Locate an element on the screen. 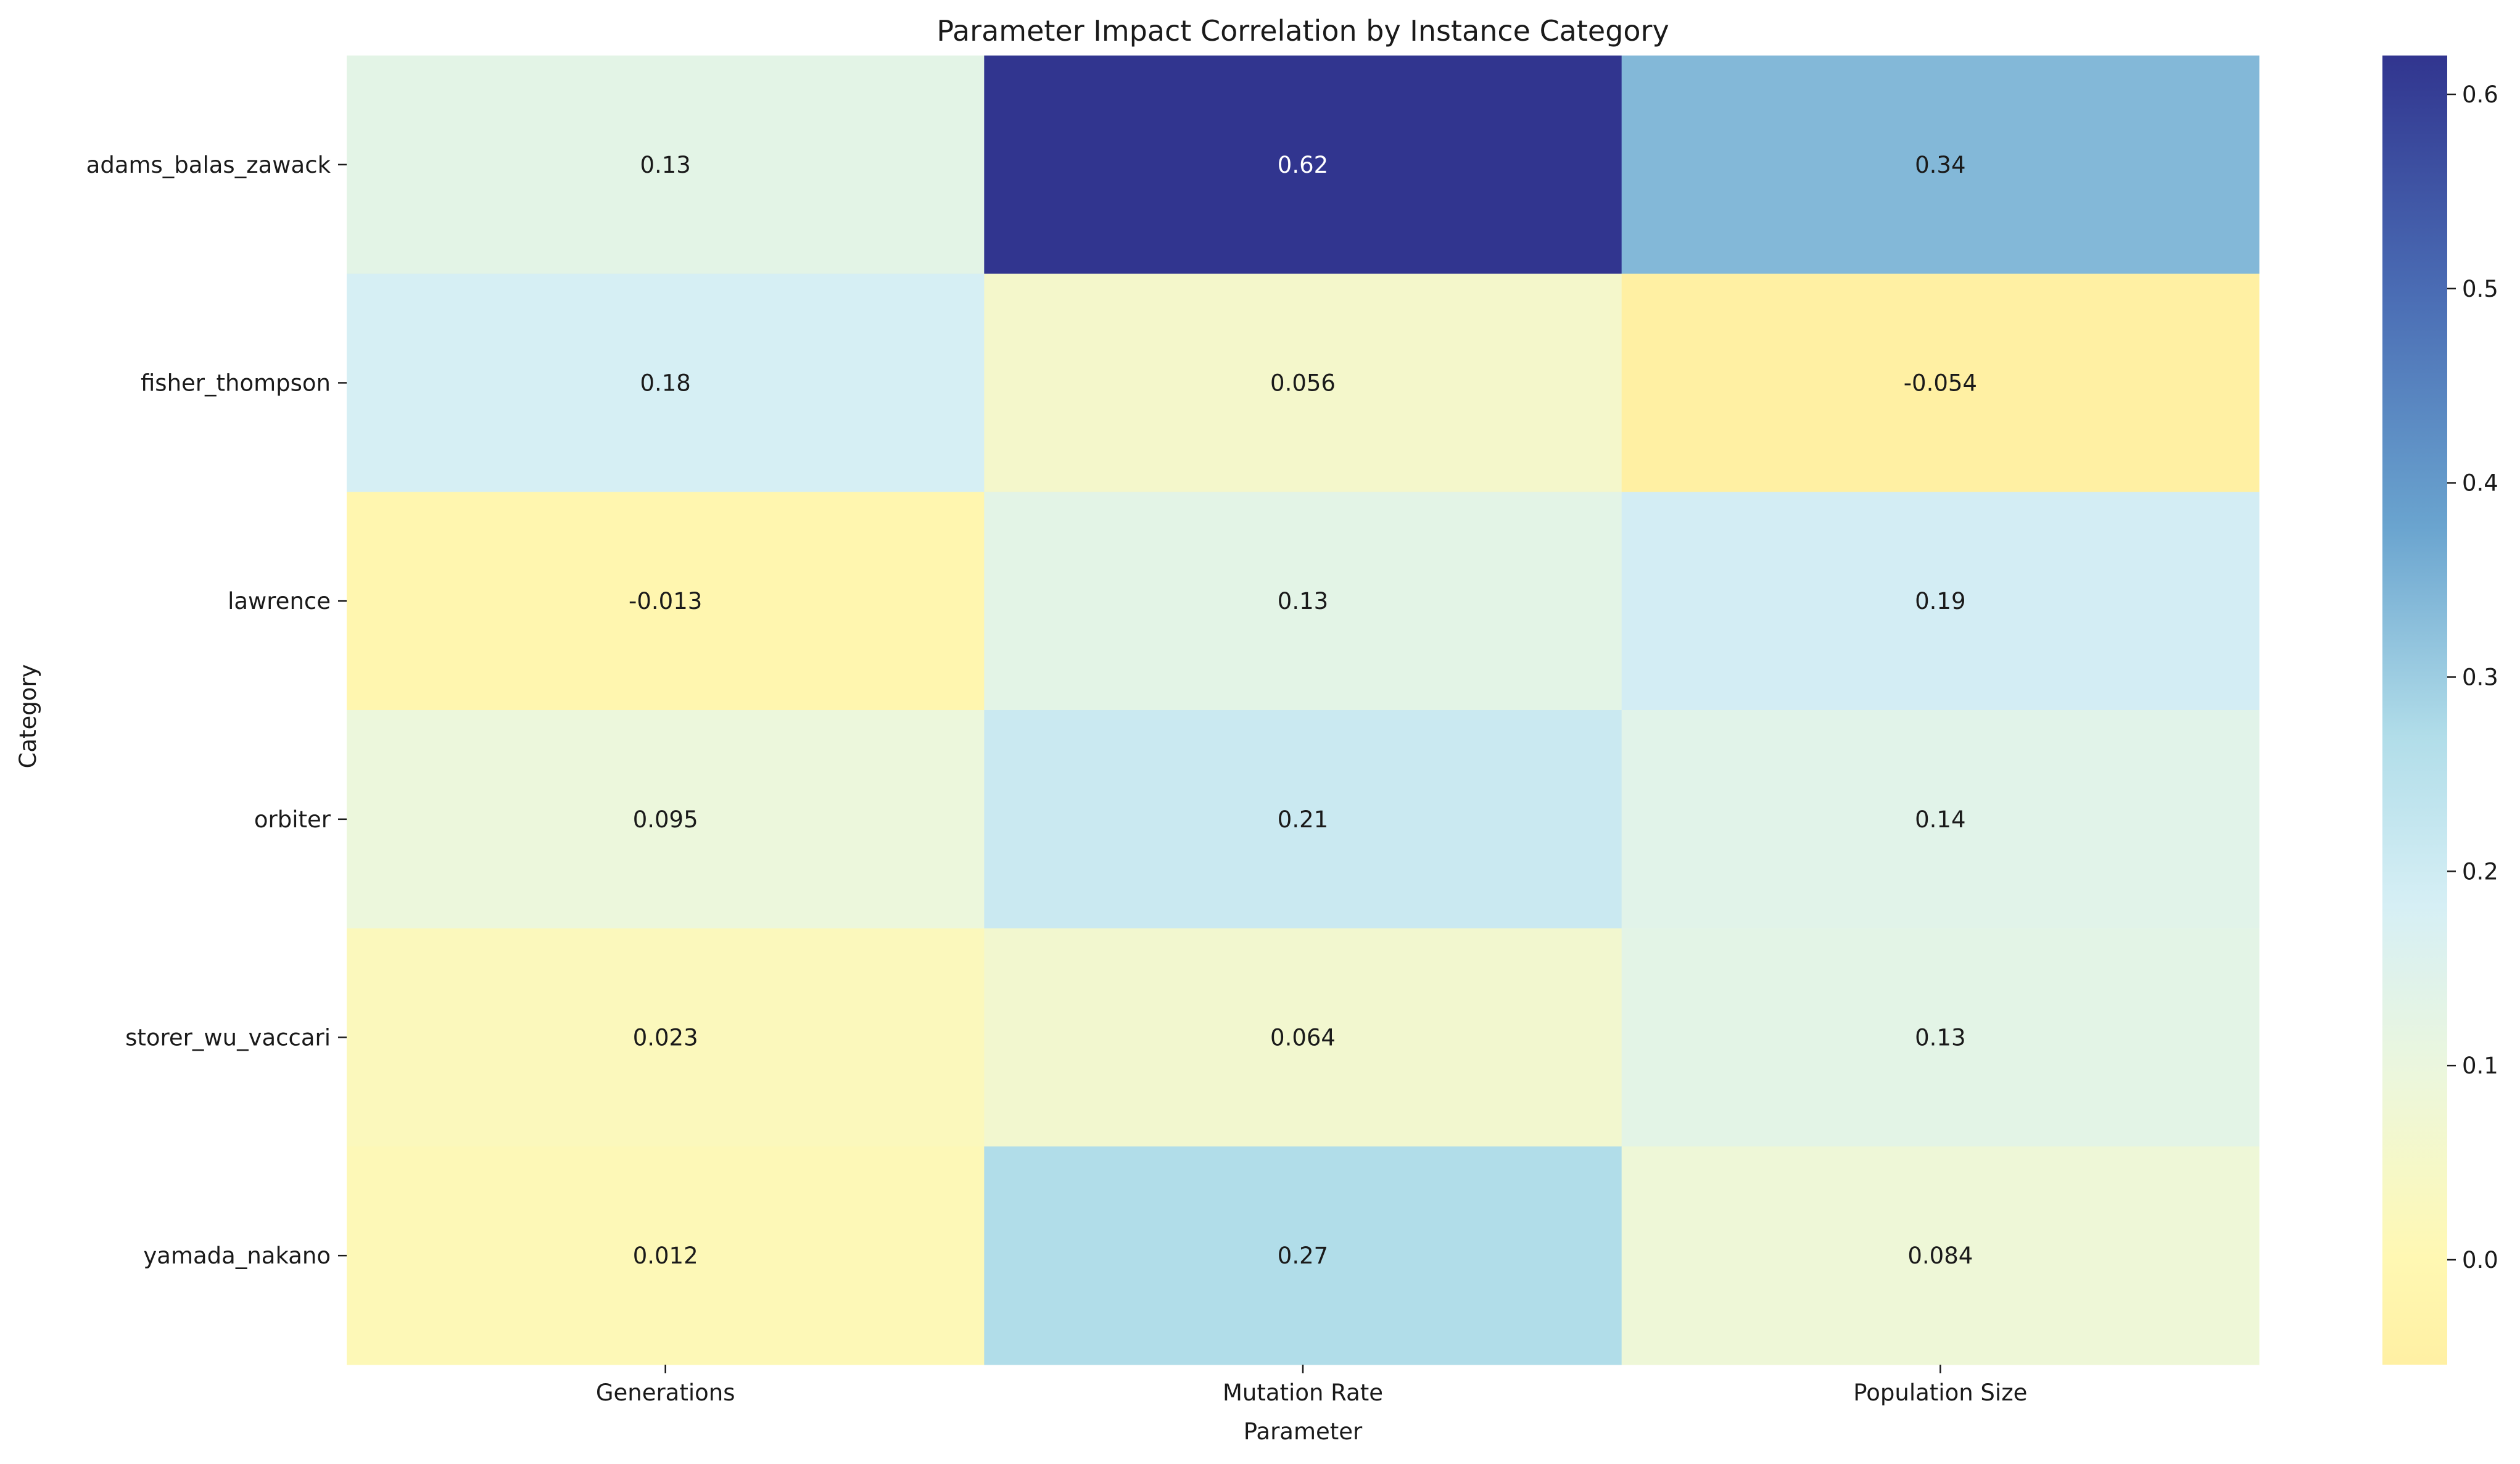  y-tick-label: adams_balas_zawack is located at coordinates (208, 165).